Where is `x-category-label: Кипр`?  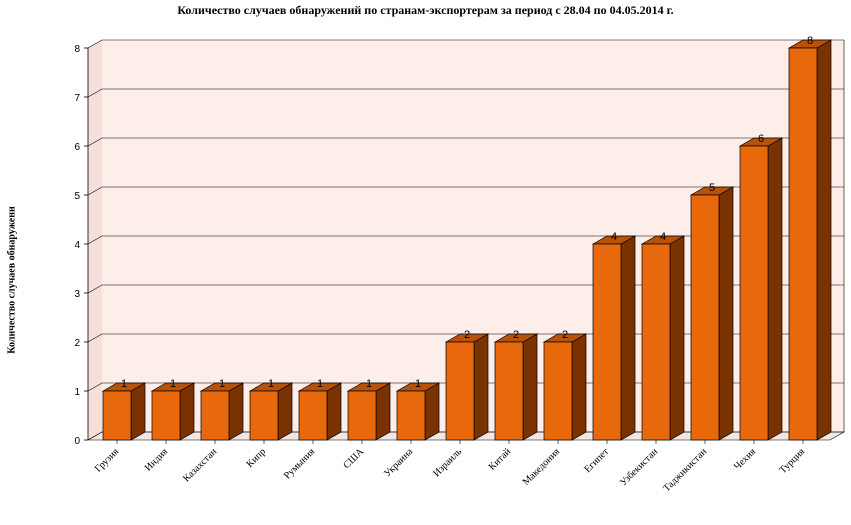 x-category-label: Кипр is located at coordinates (257, 458).